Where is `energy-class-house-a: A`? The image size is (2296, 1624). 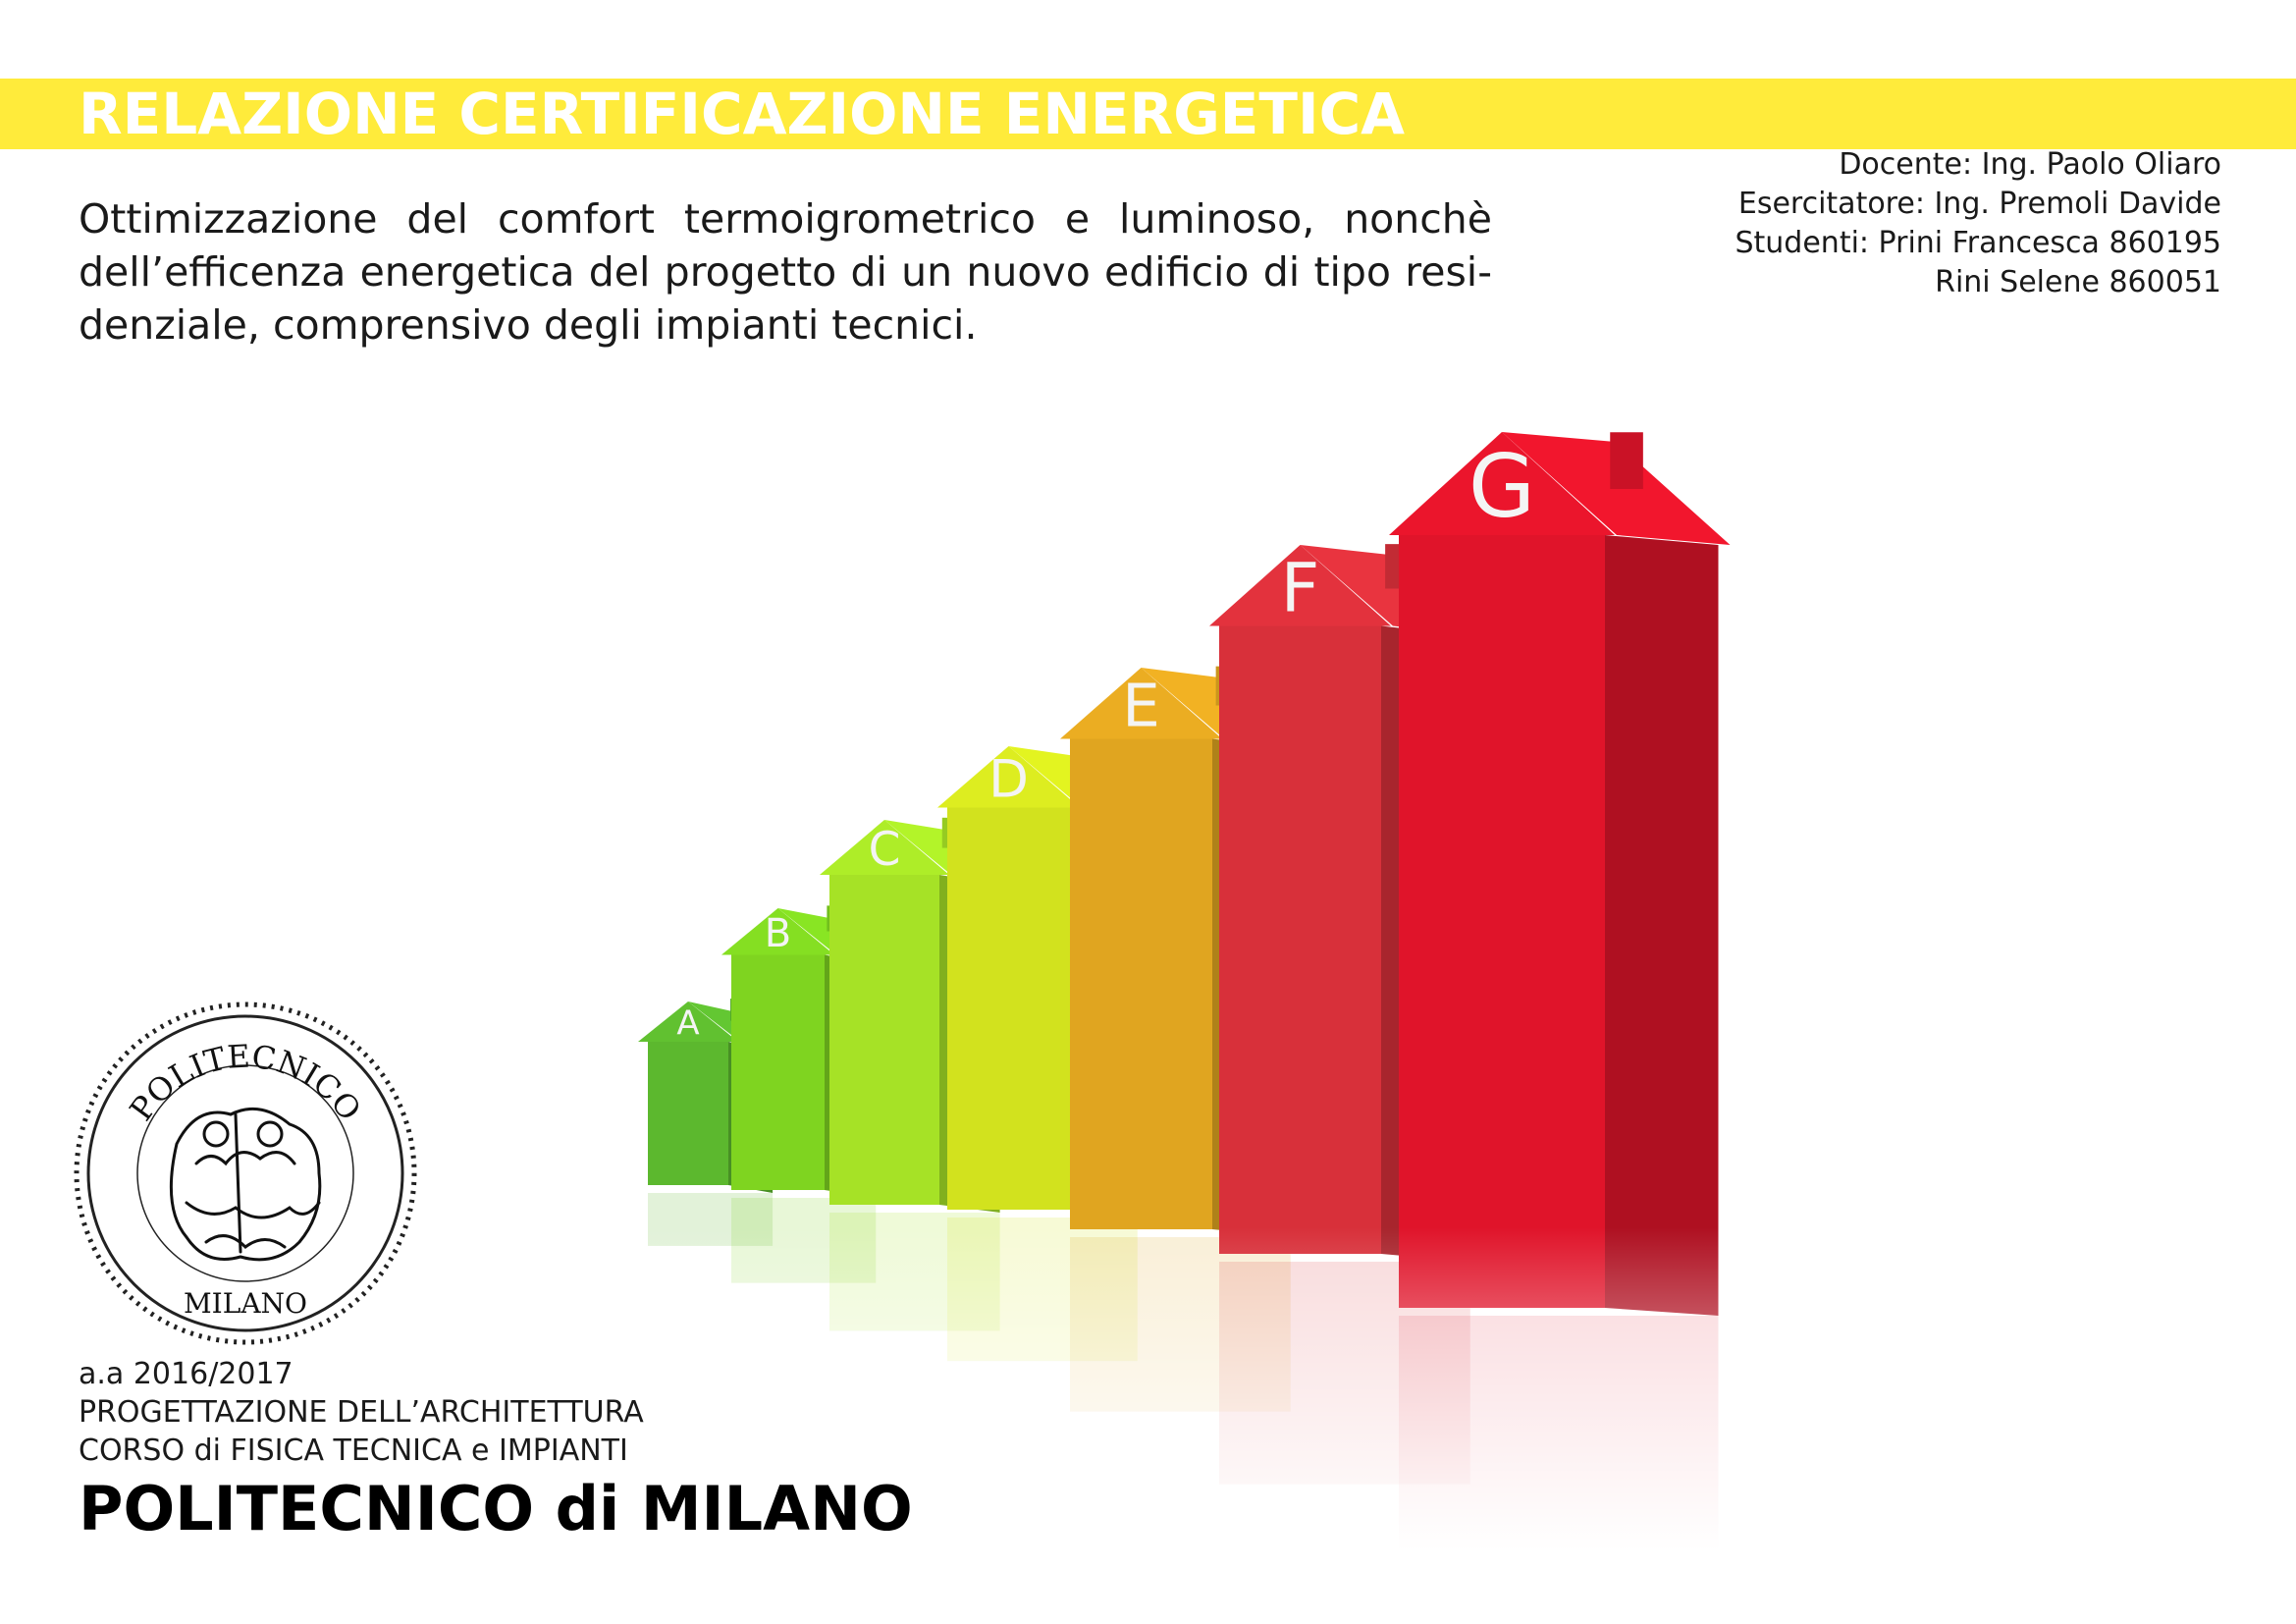 energy-class-house-a: A is located at coordinates (712, 1122).